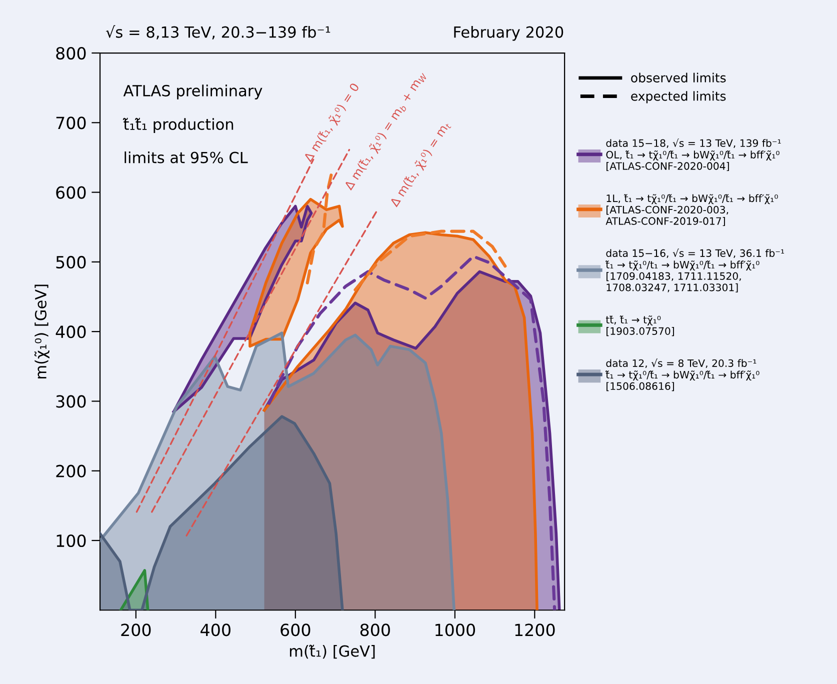  What do you see at coordinates (375, 630) in the screenshot?
I see `x-tick-label: 800` at bounding box center [375, 630].